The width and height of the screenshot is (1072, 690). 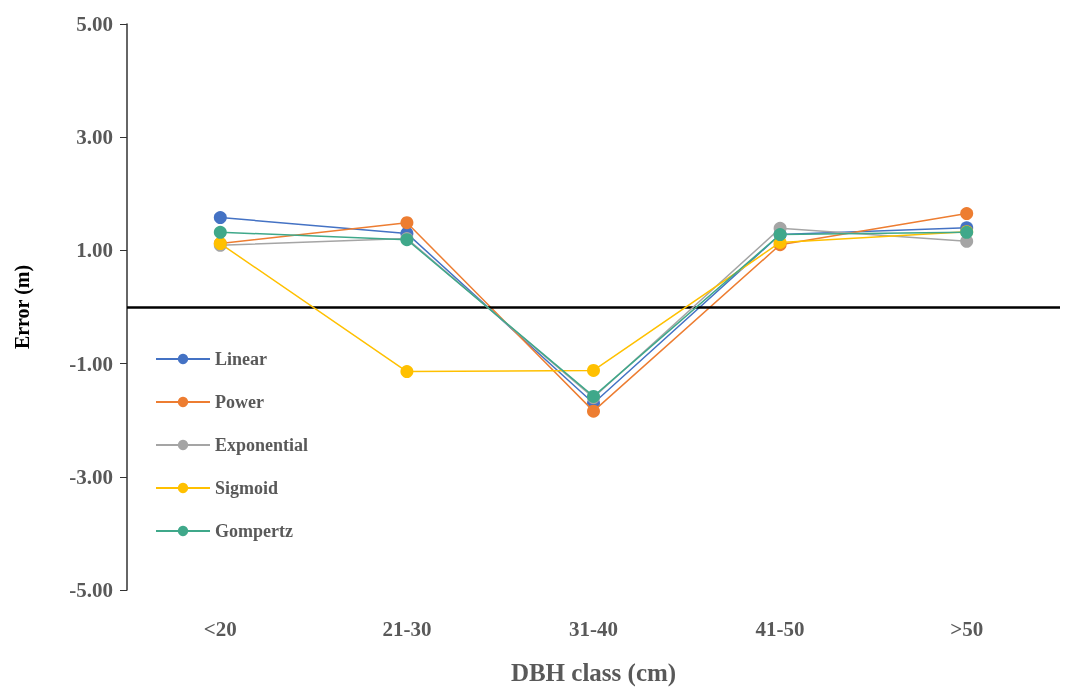 What do you see at coordinates (220, 628) in the screenshot?
I see `x-tick-label: <20` at bounding box center [220, 628].